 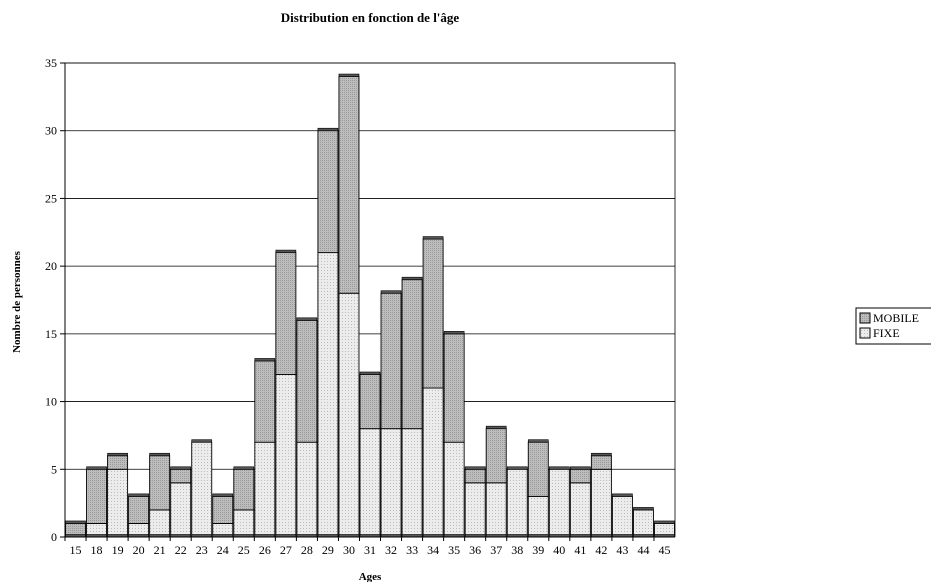 I want to click on x-tick-label: 20, so click(x=139, y=550).